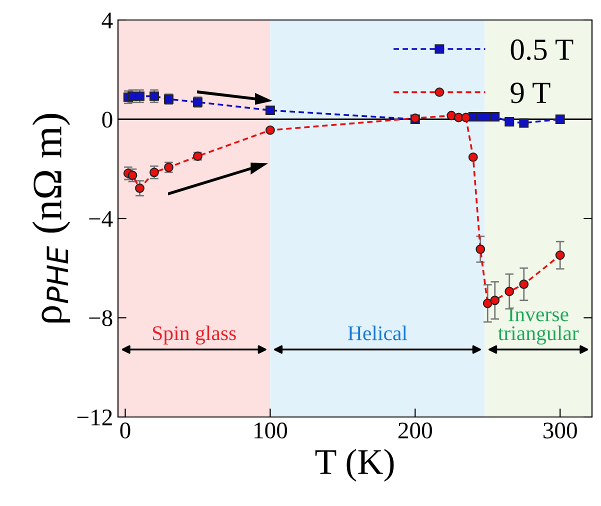 The height and width of the screenshot is (506, 601). What do you see at coordinates (530, 93) in the screenshot?
I see `legend-label: 9 T` at bounding box center [530, 93].